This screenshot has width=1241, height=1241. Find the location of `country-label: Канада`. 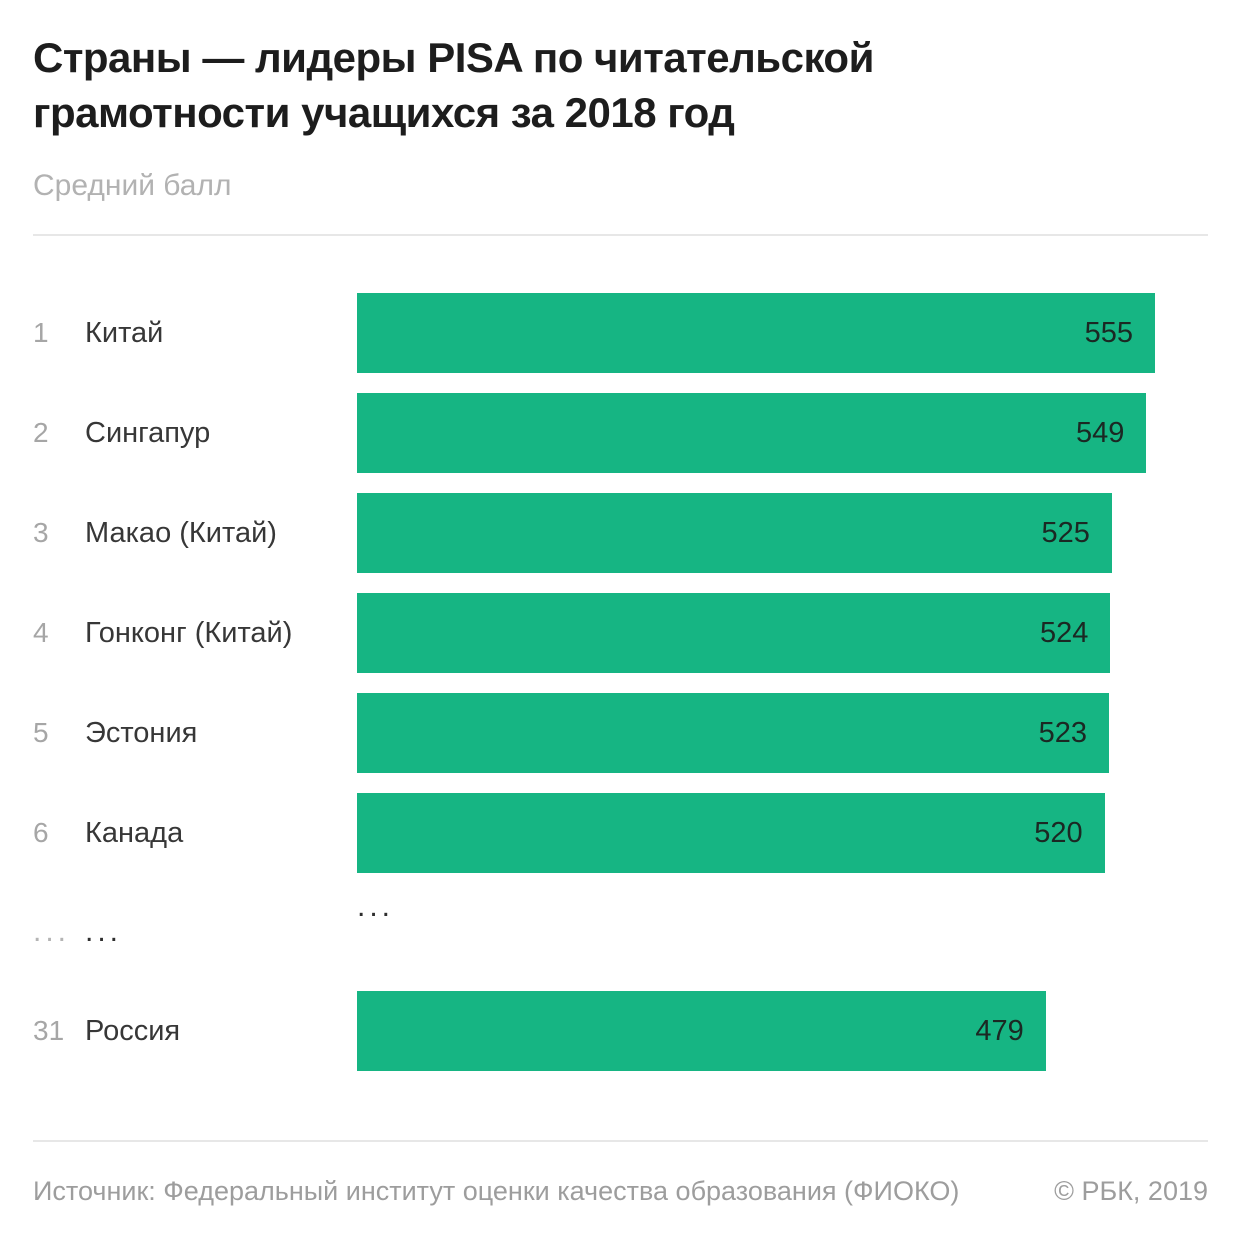

country-label: Канада is located at coordinates (134, 832).